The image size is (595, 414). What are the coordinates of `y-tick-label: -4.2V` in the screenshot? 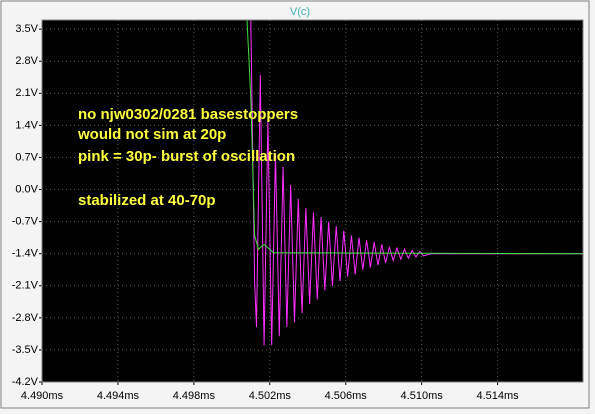 It's located at (25, 382).